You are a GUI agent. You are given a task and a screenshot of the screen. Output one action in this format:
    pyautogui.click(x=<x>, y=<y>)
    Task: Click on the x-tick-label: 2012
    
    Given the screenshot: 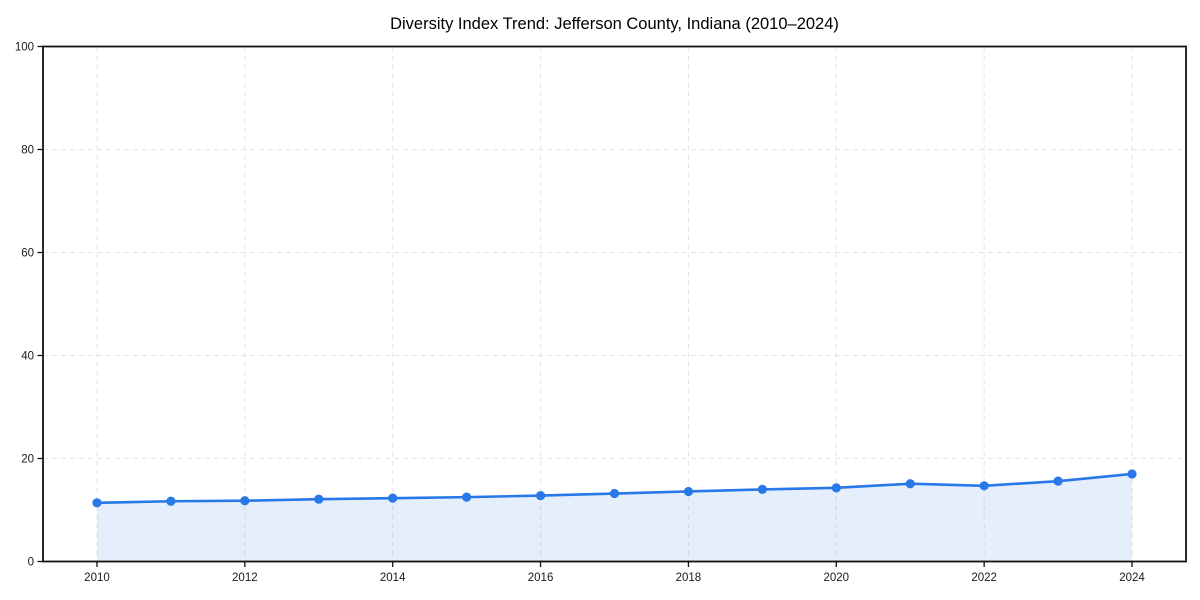 What is the action you would take?
    pyautogui.click(x=245, y=578)
    